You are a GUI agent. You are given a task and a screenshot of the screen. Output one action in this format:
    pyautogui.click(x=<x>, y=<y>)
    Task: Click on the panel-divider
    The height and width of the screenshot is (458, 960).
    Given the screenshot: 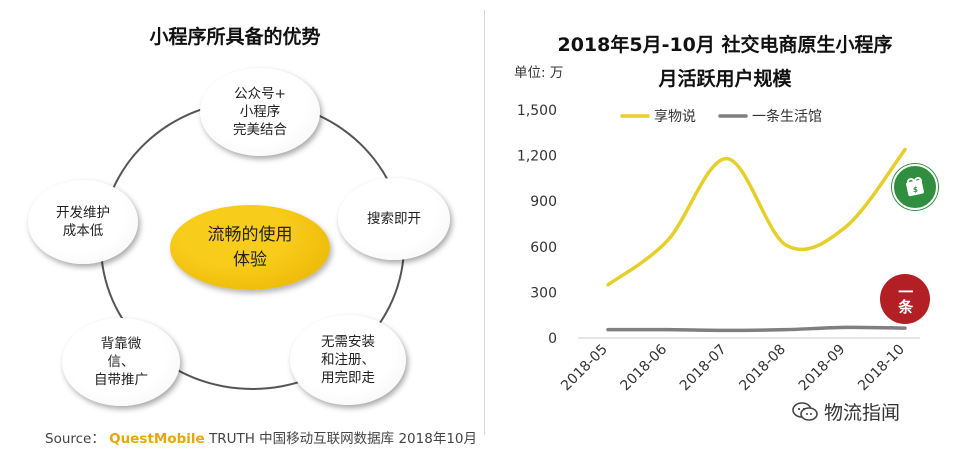 What is the action you would take?
    pyautogui.click(x=484, y=222)
    